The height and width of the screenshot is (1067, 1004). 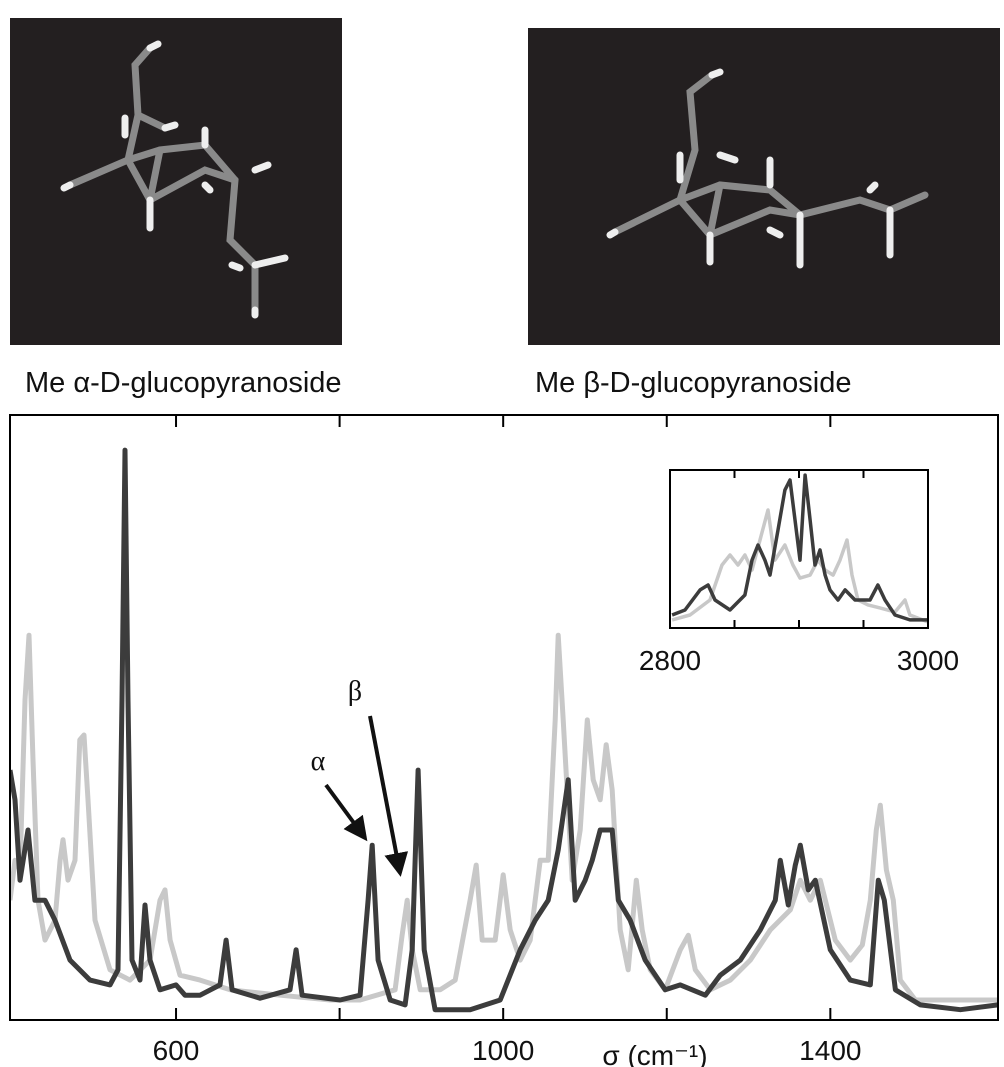 I want to click on x-axis-label: σ (cm⁻¹), so click(x=654, y=1053).